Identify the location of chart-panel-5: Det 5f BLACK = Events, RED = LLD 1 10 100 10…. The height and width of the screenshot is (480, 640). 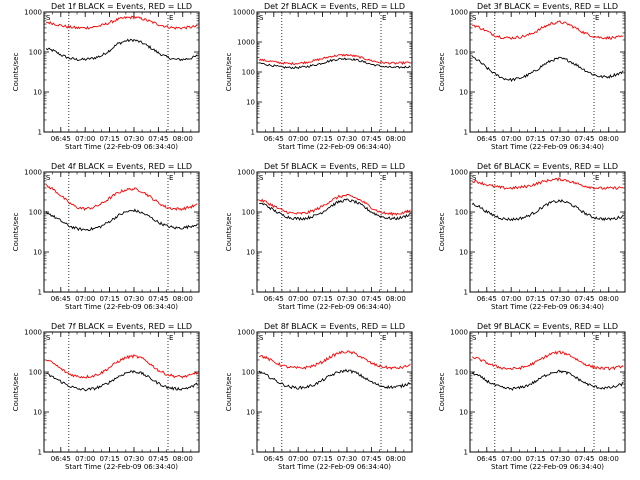
(319, 236).